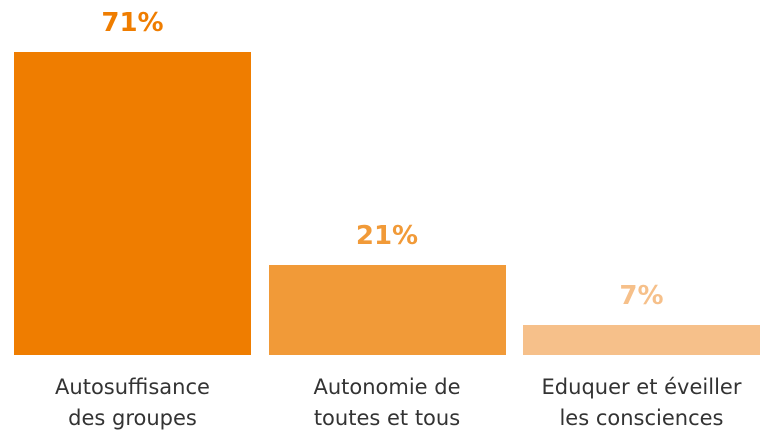 This screenshot has width=763, height=433. What do you see at coordinates (387, 402) in the screenshot?
I see `category-label: Autonomie de toutes et tous` at bounding box center [387, 402].